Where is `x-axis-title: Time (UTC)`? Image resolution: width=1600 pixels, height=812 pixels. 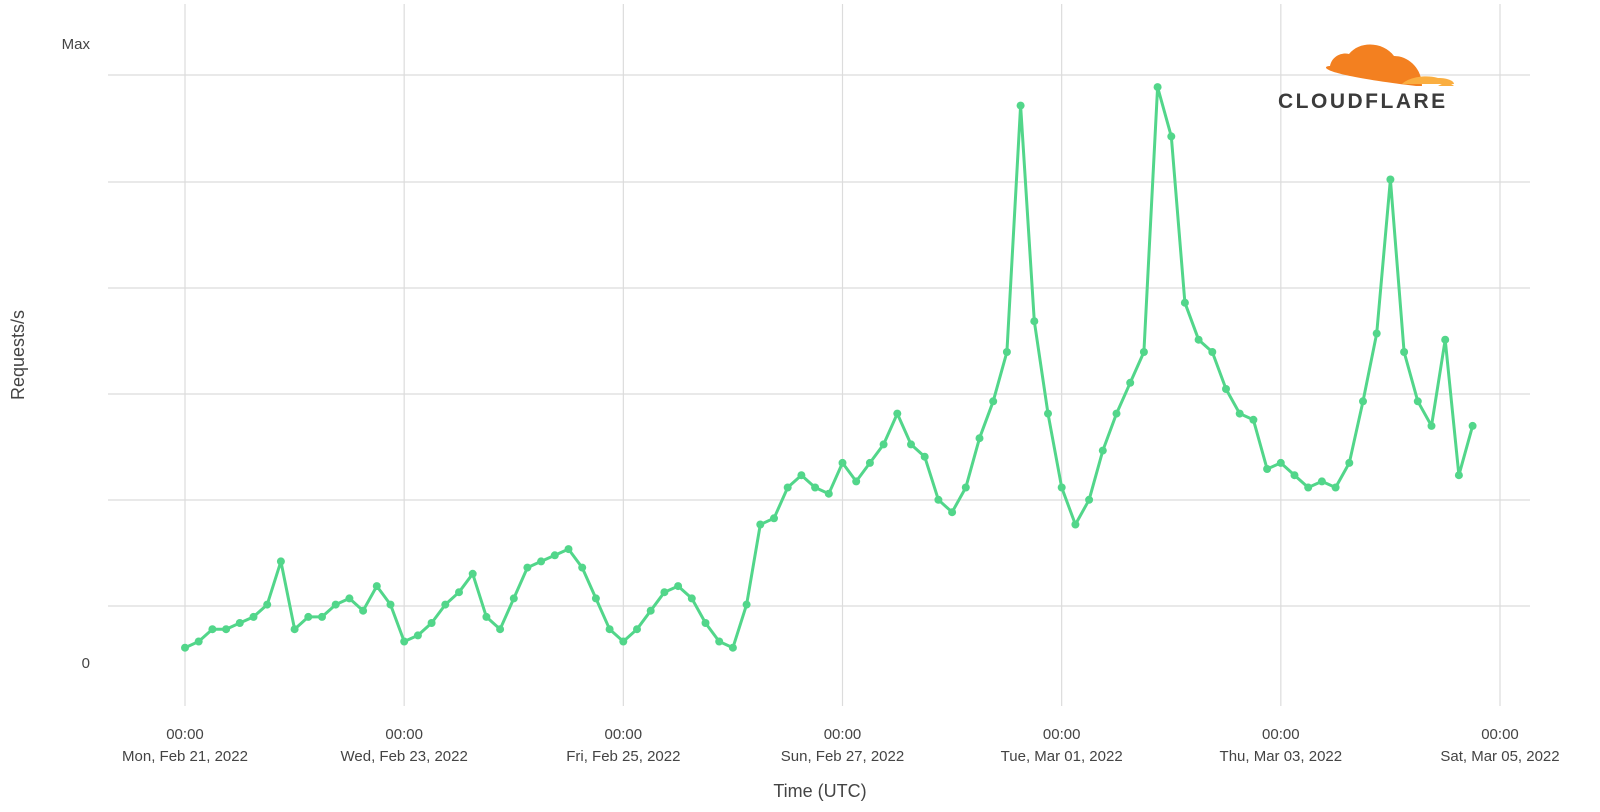 x-axis-title: Time (UTC) is located at coordinates (819, 791).